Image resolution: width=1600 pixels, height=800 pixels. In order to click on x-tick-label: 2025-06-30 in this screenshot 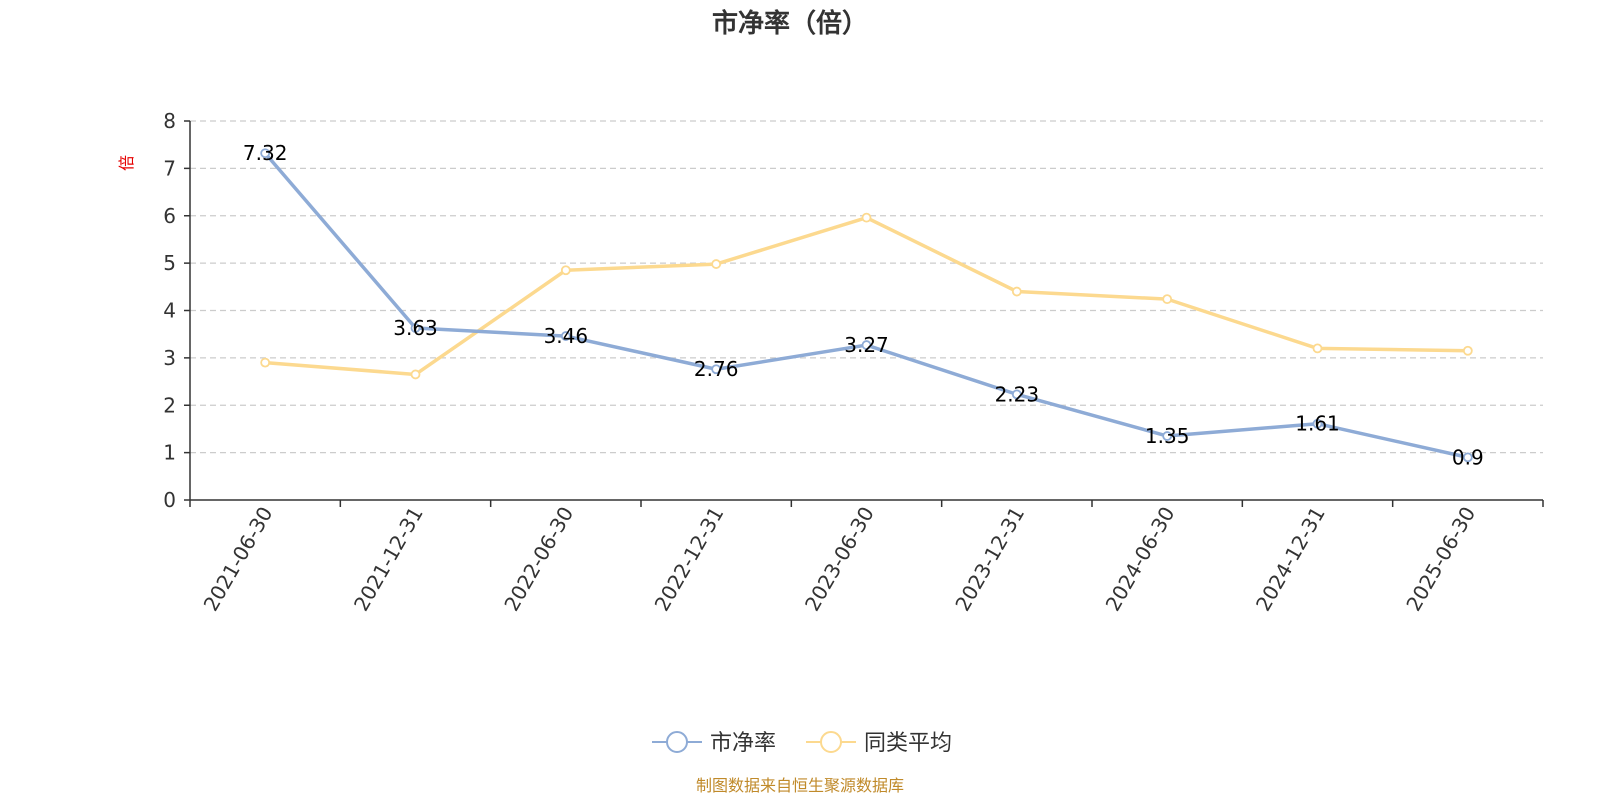, I will do `click(1440, 559)`.